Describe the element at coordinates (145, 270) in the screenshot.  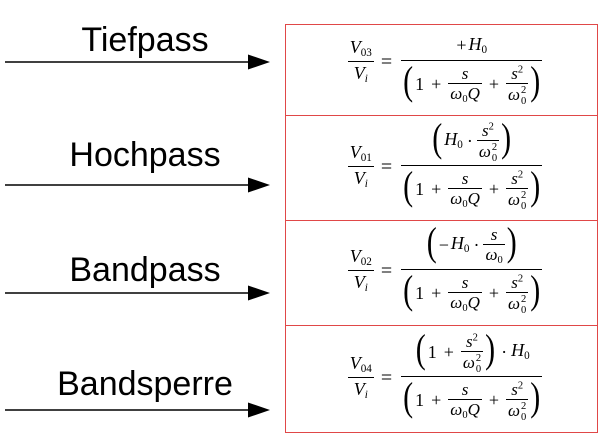
I see `label-bandpass: Bandpass` at that location.